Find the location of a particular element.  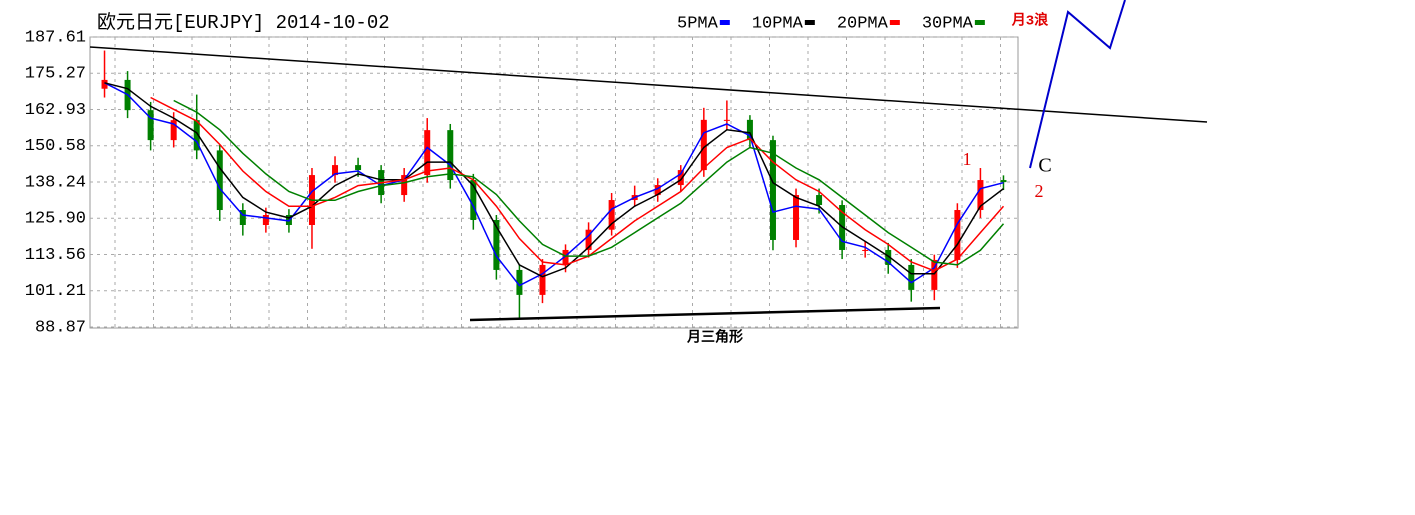

y-tick-label: 138.24 is located at coordinates (55, 182).